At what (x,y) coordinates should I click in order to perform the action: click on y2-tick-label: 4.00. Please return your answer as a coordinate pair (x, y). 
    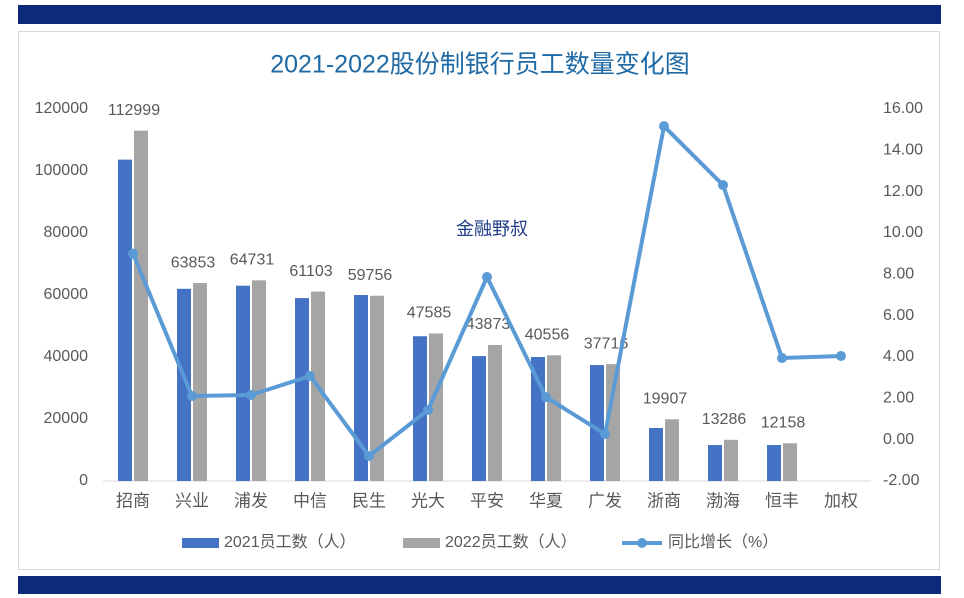
    Looking at the image, I should click on (898, 356).